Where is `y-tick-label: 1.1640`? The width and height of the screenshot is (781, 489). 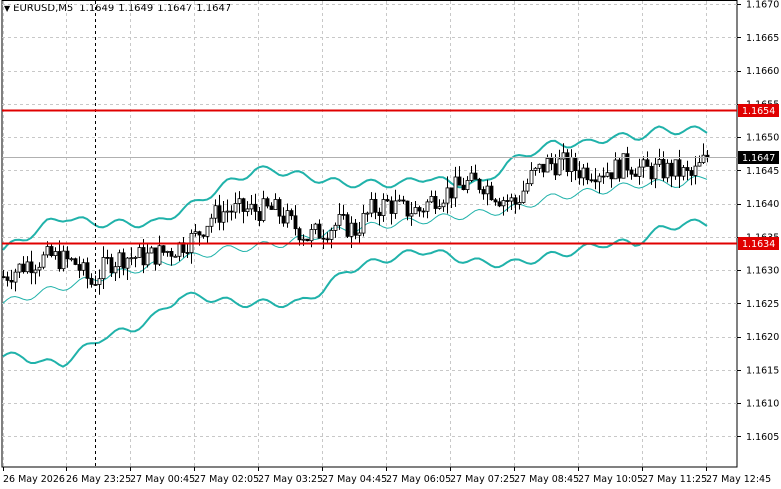 y-tick-label: 1.1640 is located at coordinates (762, 204).